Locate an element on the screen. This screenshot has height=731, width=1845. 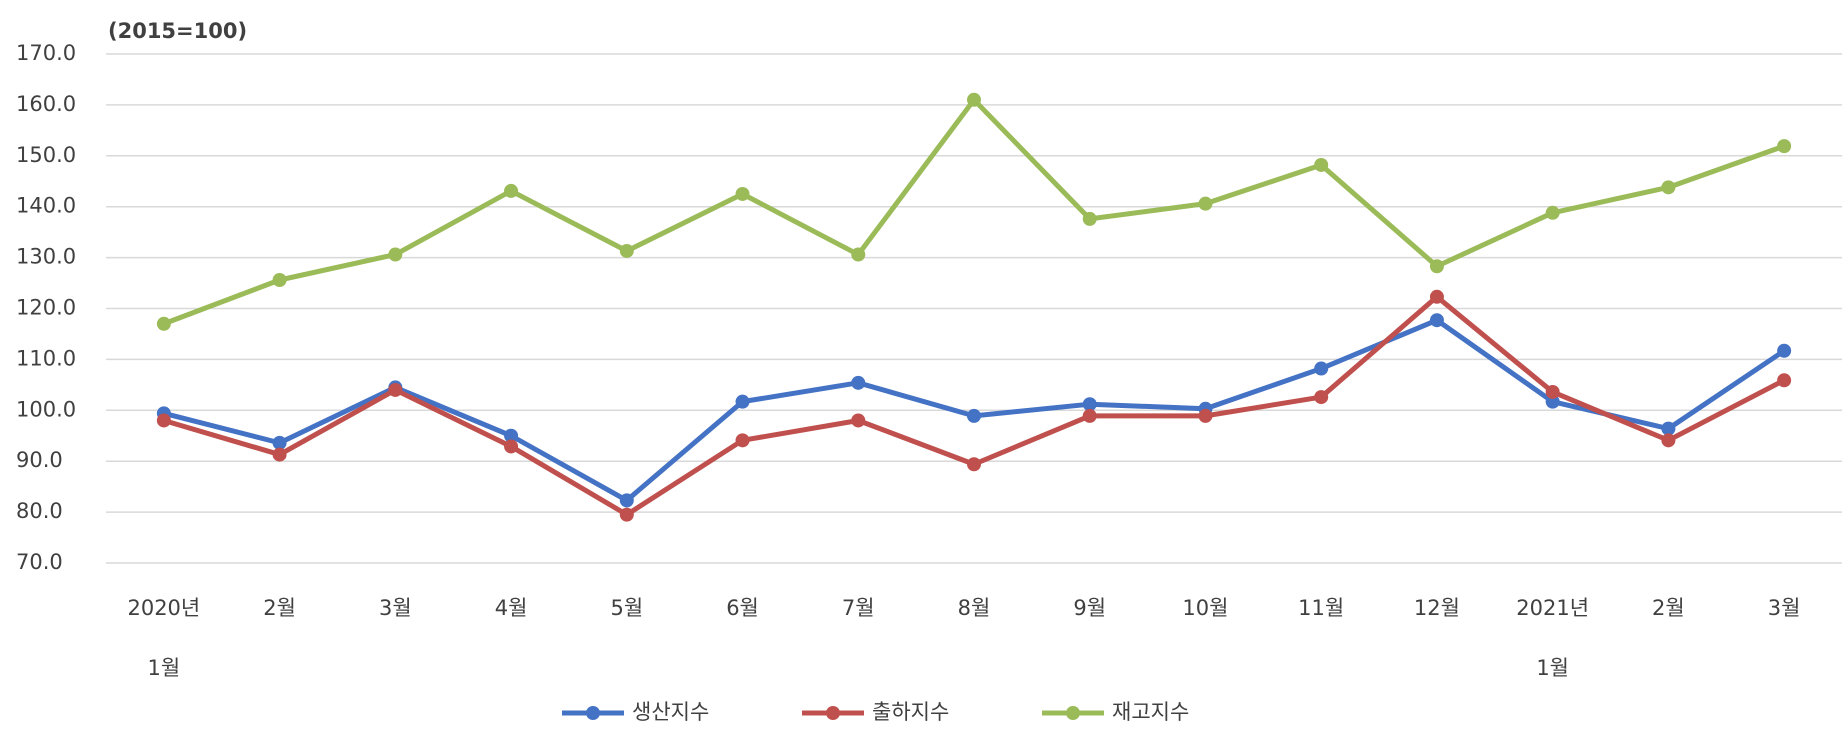
y-tick-label: 110.0 is located at coordinates (46, 358).